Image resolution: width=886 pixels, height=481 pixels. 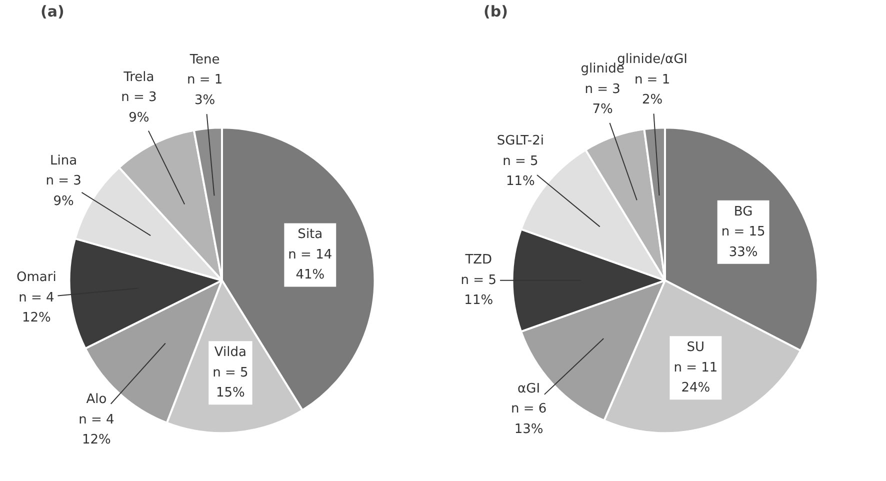 I want to click on slice-label: αGI, so click(x=529, y=388).